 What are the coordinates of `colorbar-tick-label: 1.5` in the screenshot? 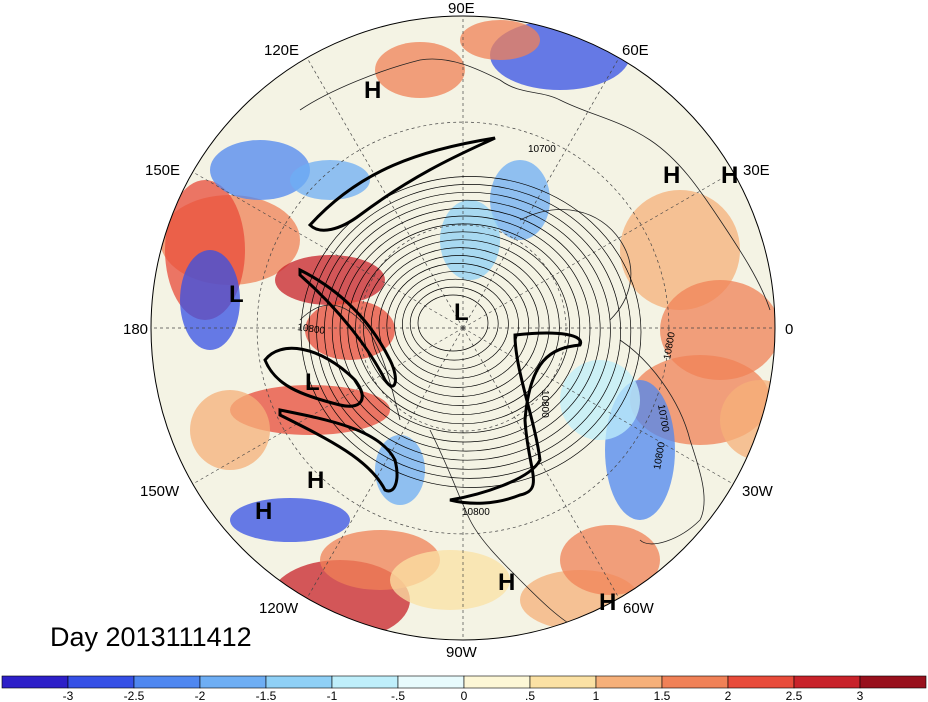 It's located at (662, 695).